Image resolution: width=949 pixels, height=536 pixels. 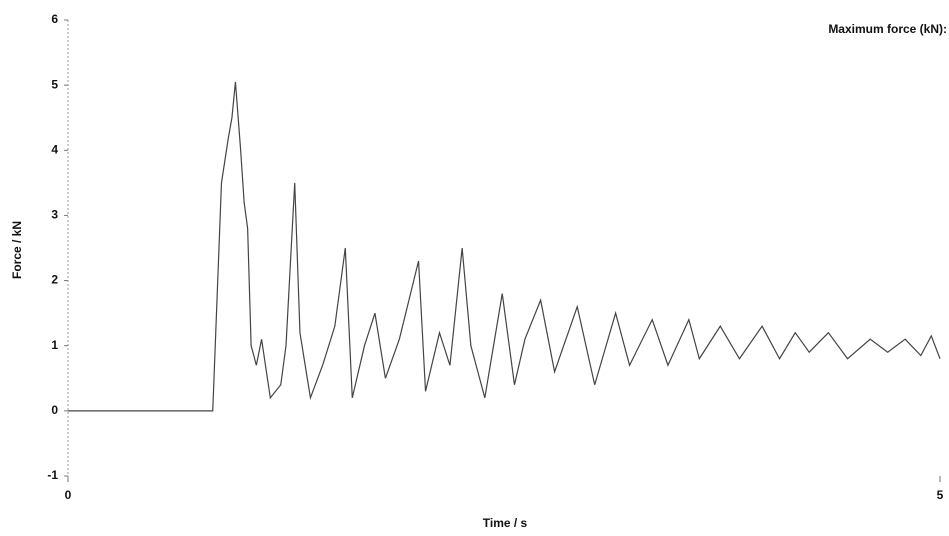 I want to click on y-tick-label: 4, so click(x=54, y=149).